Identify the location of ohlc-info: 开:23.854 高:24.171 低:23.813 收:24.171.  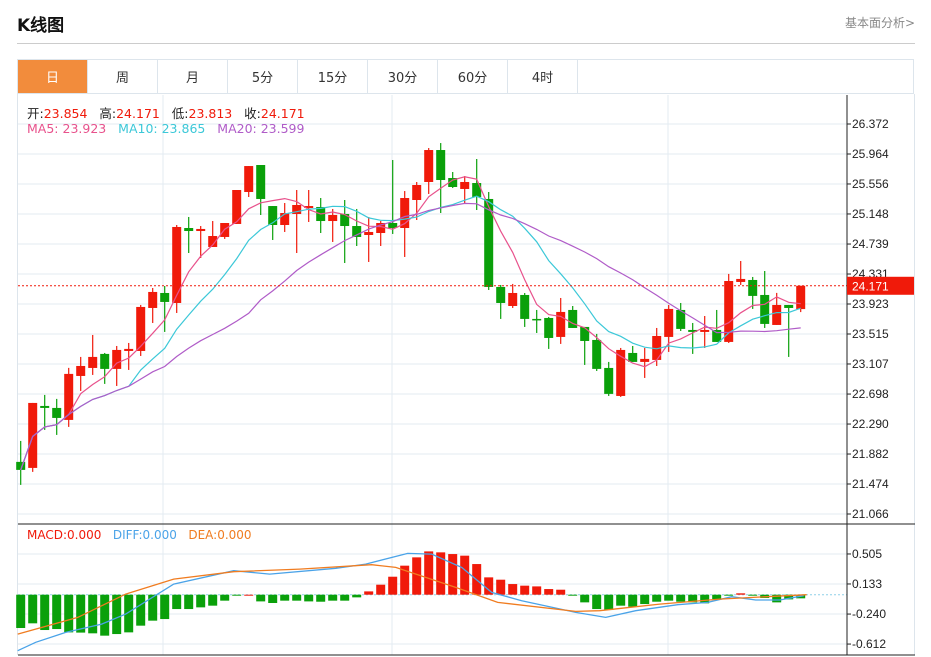
(166, 112).